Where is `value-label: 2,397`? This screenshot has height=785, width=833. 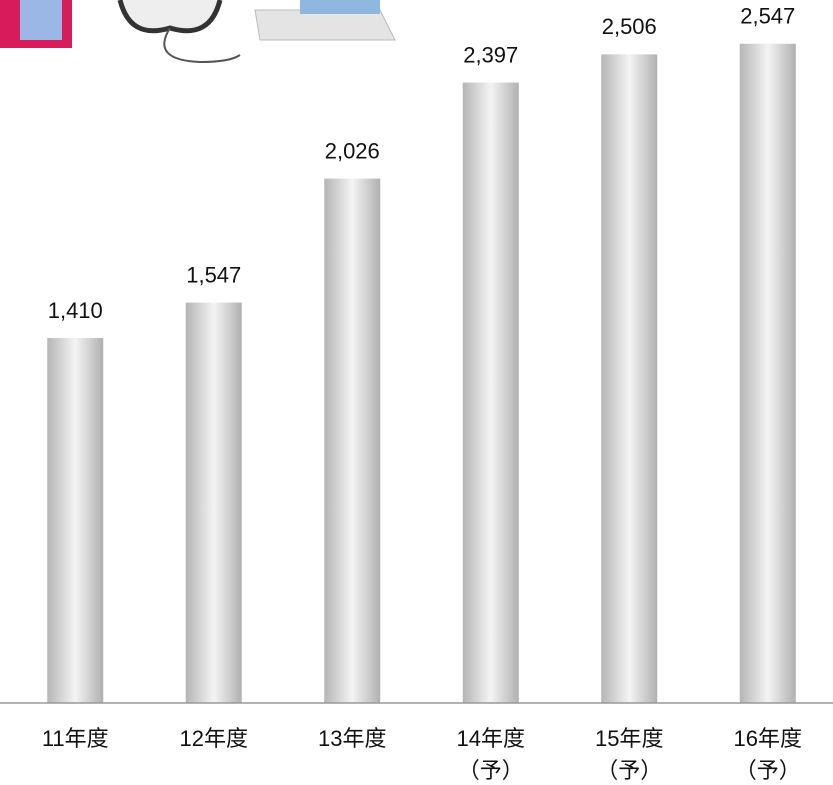
value-label: 2,397 is located at coordinates (490, 54).